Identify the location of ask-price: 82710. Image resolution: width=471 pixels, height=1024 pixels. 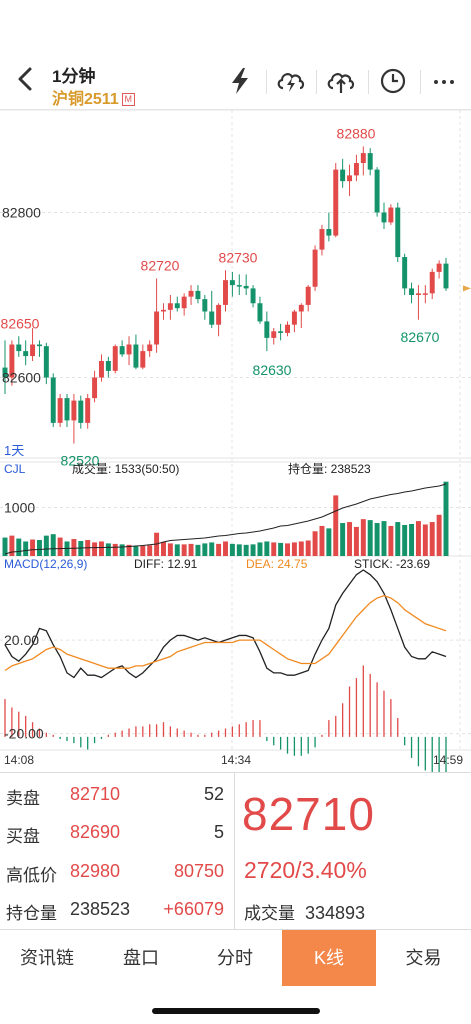
(95, 794).